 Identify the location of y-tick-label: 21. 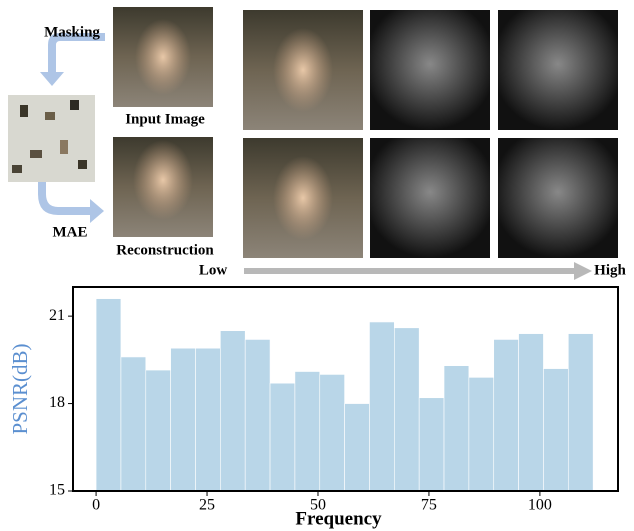
(57, 315).